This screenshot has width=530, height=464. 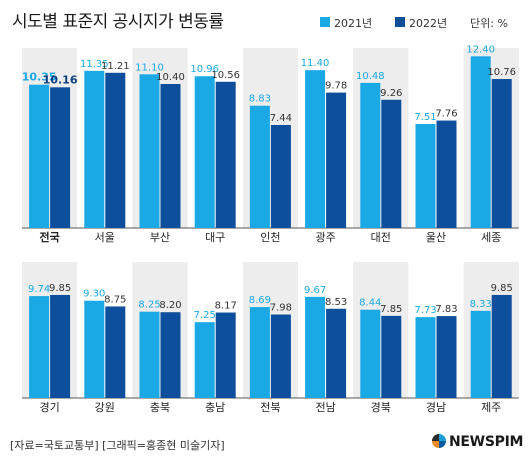 What do you see at coordinates (215, 237) in the screenshot?
I see `category-label-대구: 대구` at bounding box center [215, 237].